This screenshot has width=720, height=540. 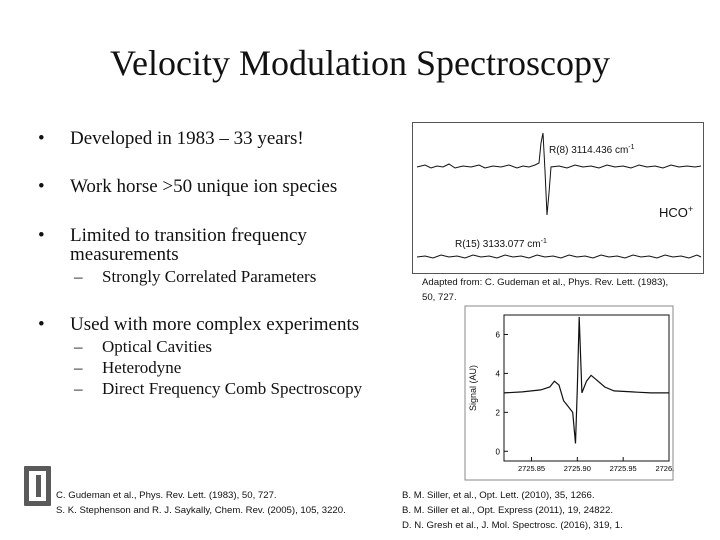 I want to click on y-axis-label: Signal (AU), so click(x=473, y=388).